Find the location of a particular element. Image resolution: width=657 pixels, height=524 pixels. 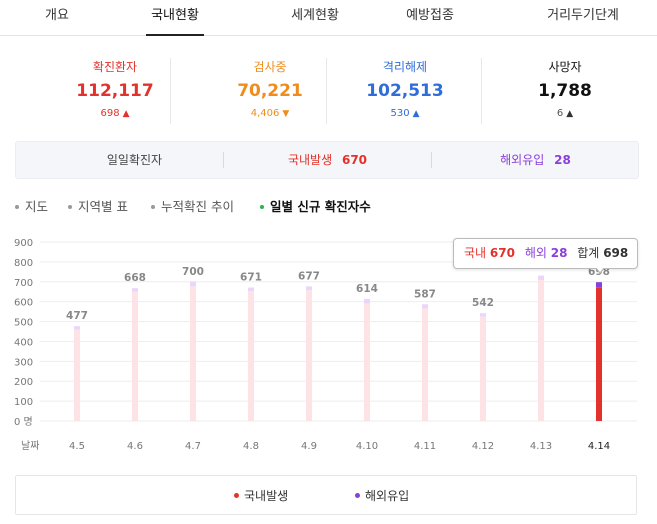

domestic-summary: 국내발생 670 is located at coordinates (327, 160).